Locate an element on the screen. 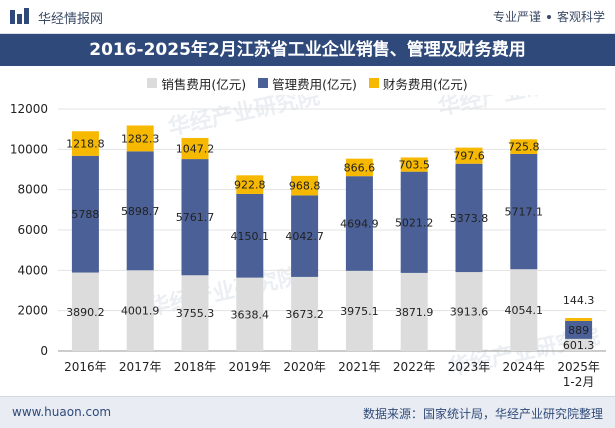 This screenshot has height=428, width=615. data-label: 889 is located at coordinates (578, 330).